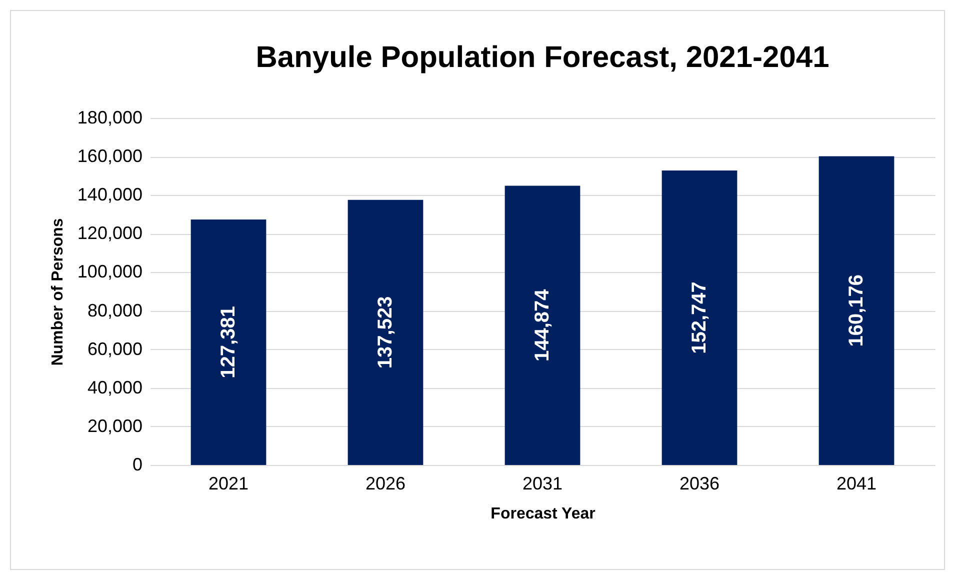  Describe the element at coordinates (109, 272) in the screenshot. I see `y-tick-label: 100,000` at that location.